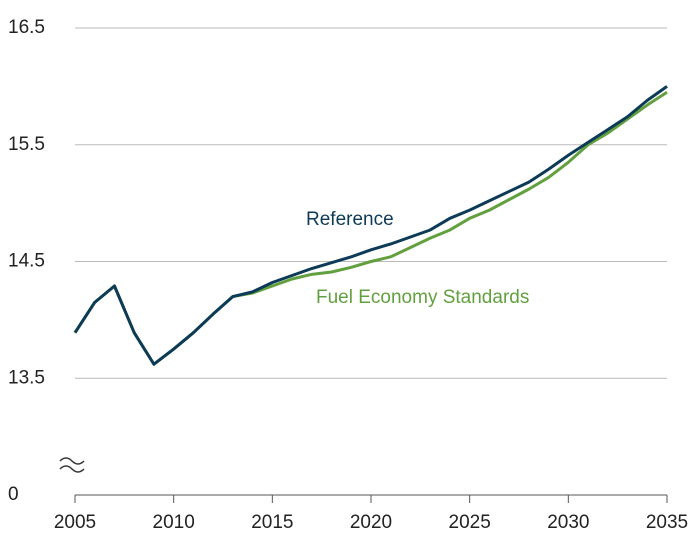  I want to click on y-tick-label: 15.5, so click(26, 144).